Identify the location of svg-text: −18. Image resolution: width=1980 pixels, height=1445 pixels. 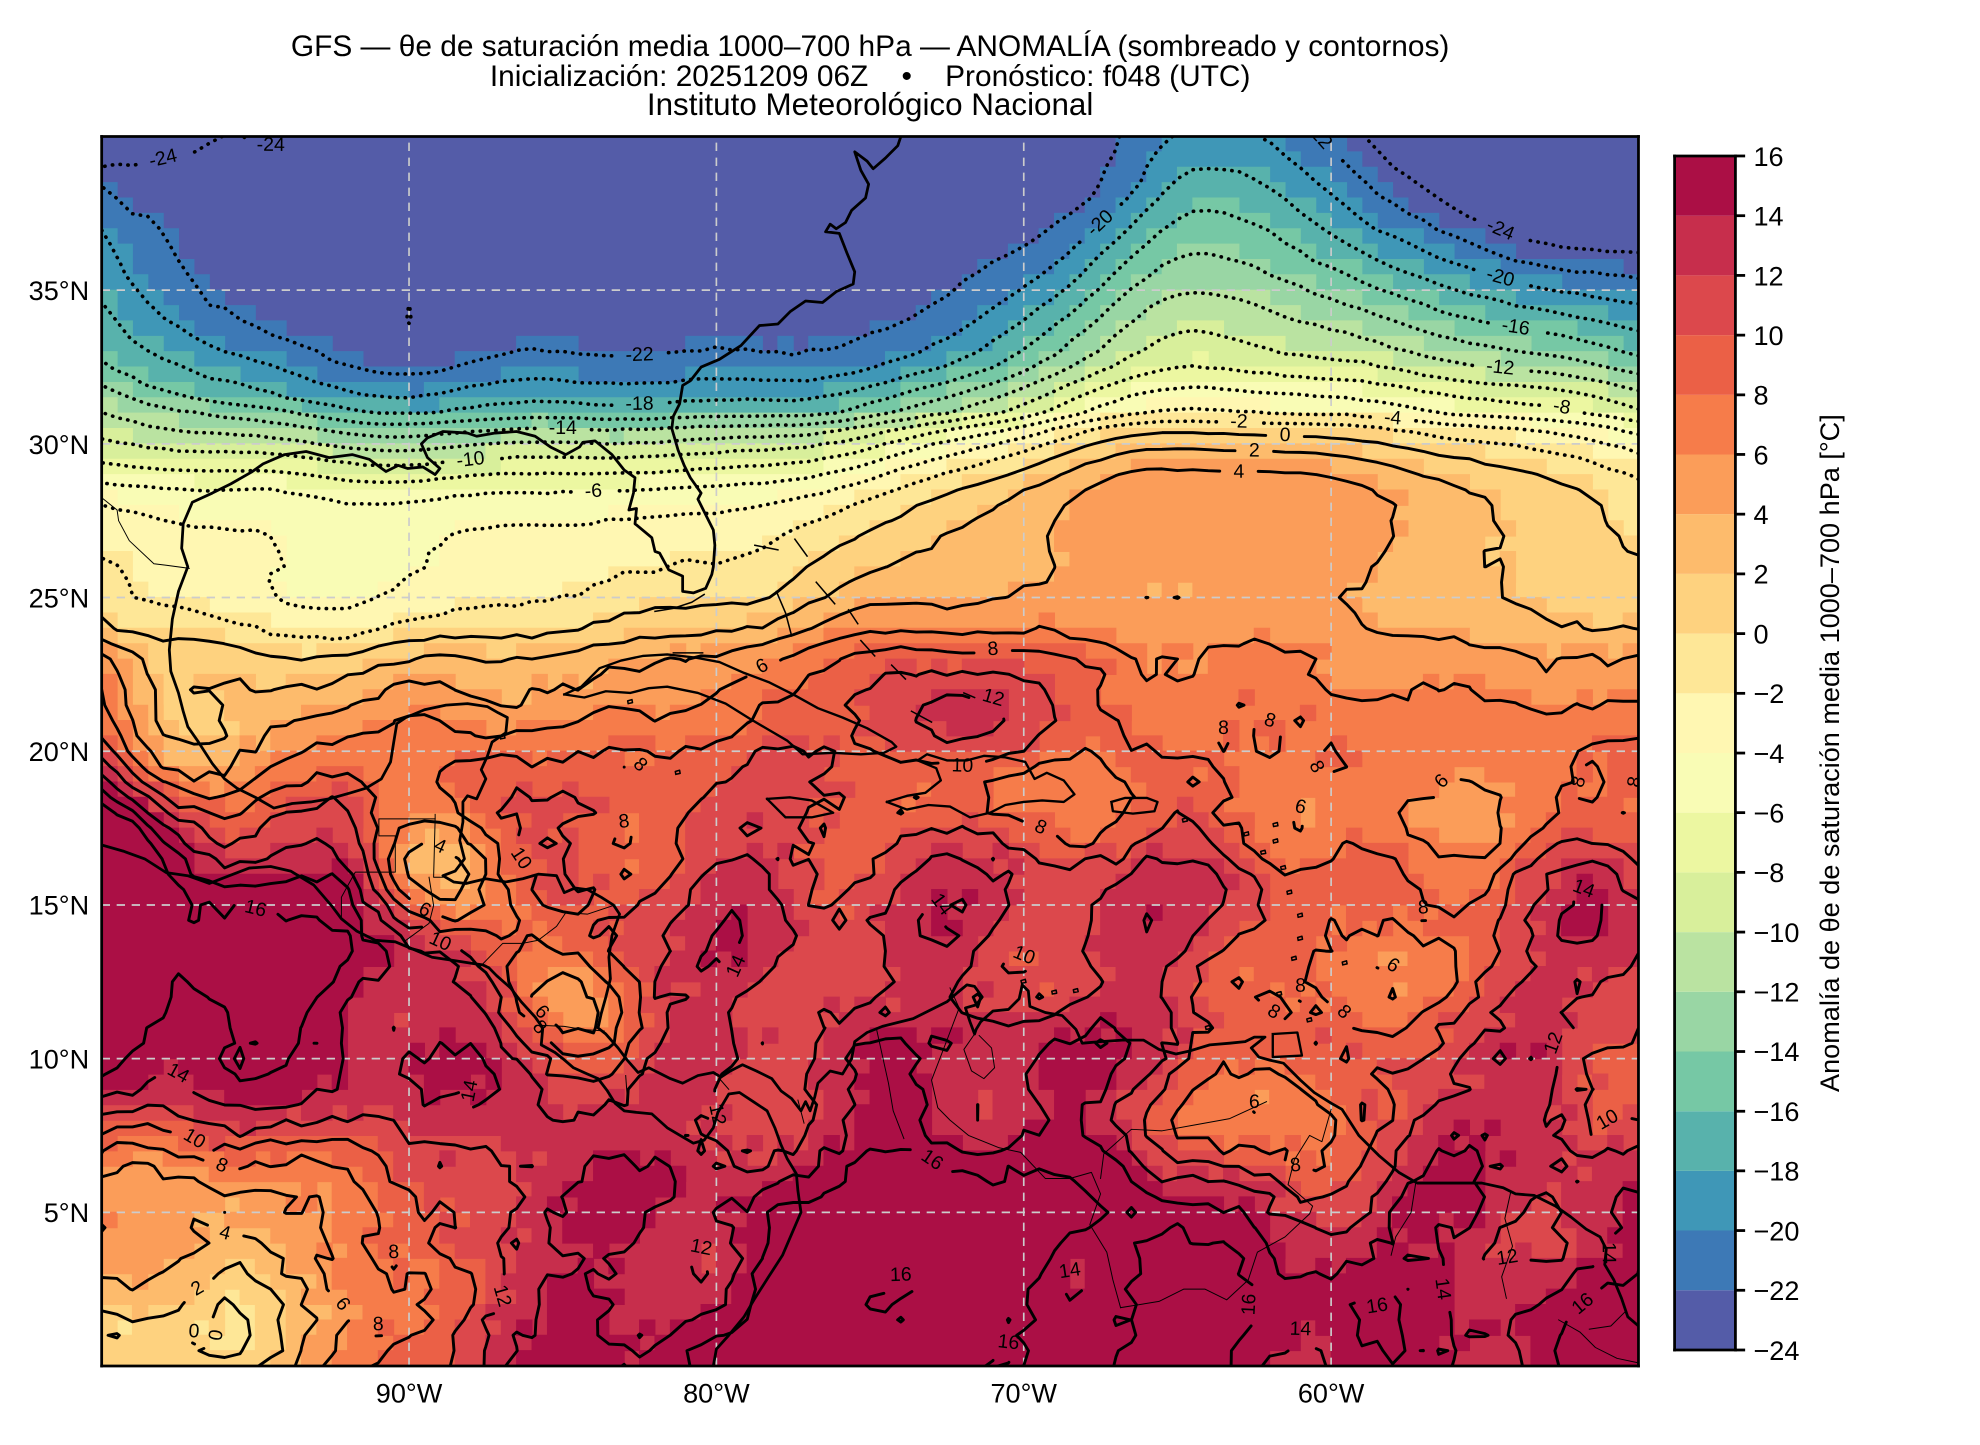
(1776, 1171).